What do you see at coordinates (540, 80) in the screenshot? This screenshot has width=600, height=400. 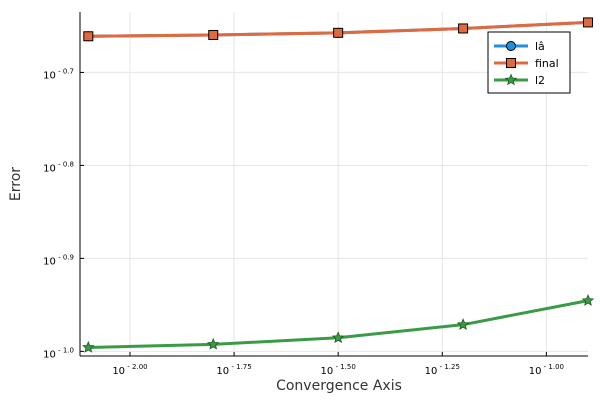 I see `legend-label: l2` at bounding box center [540, 80].